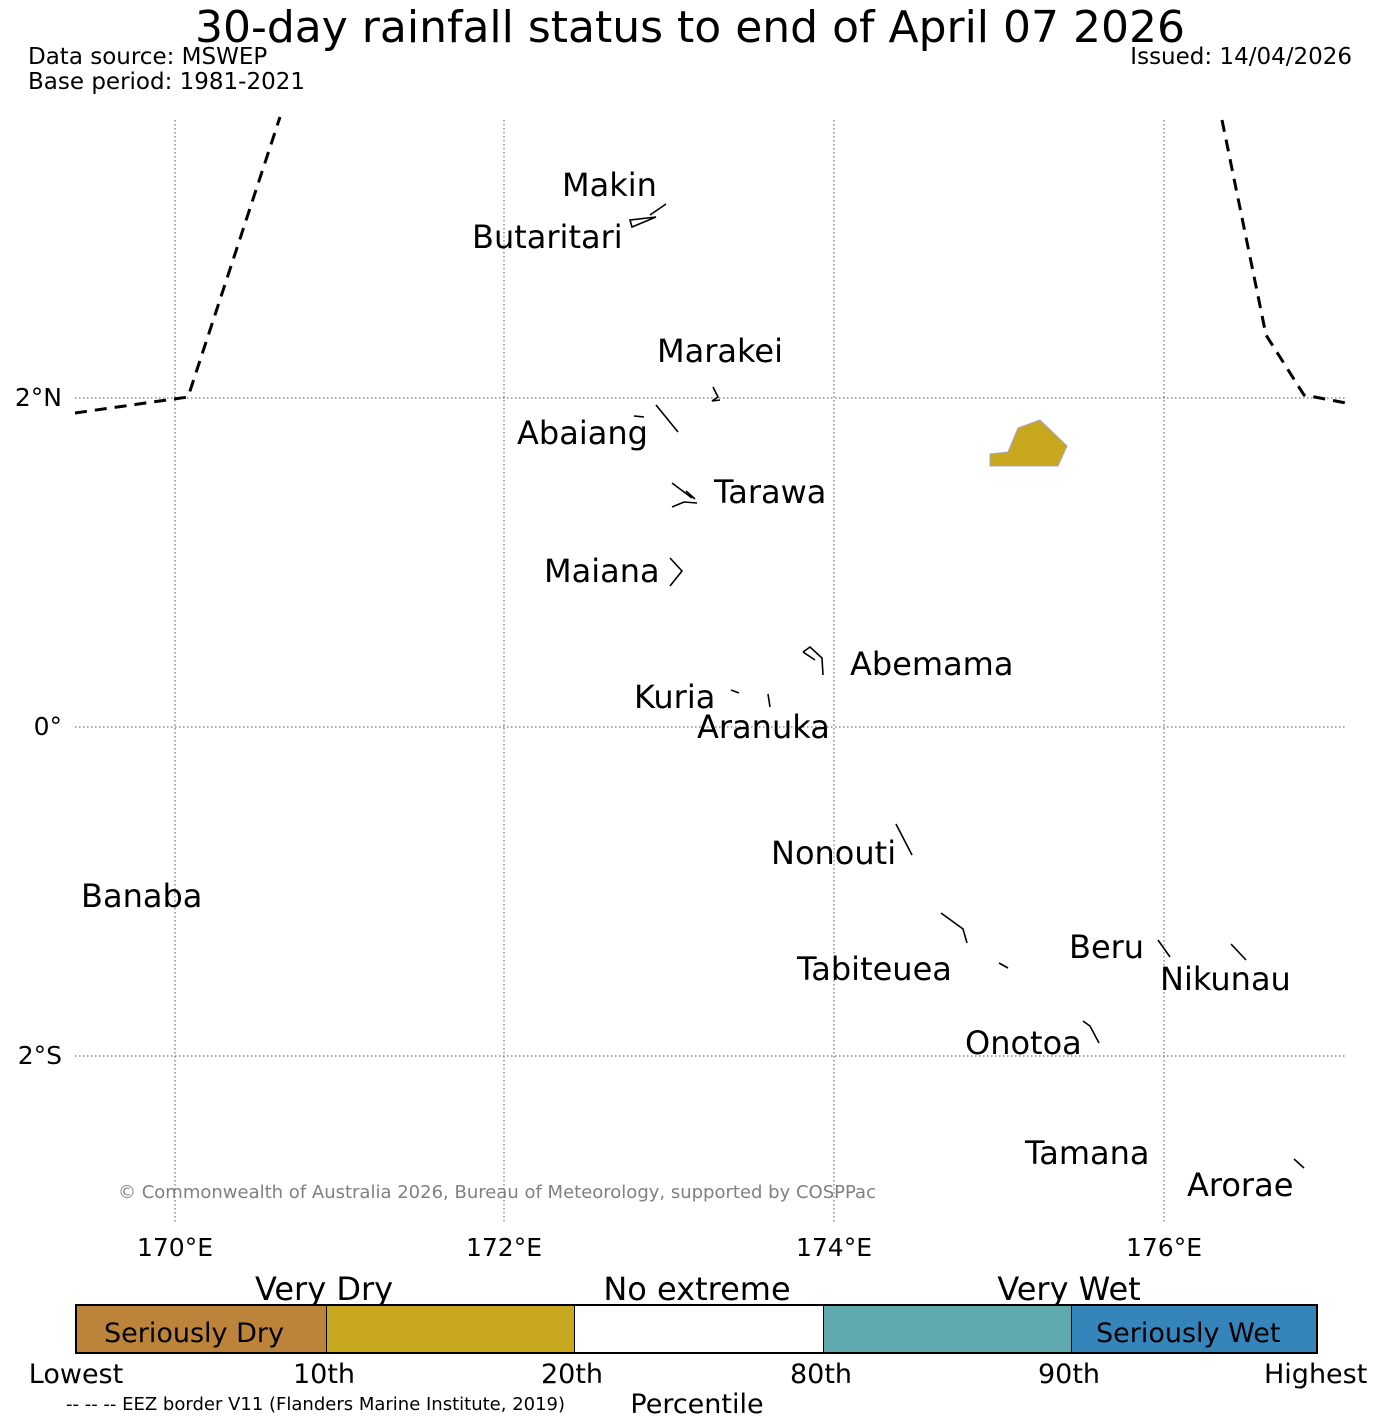  What do you see at coordinates (1069, 1289) in the screenshot?
I see `legend-category-very-wet: Very Wet` at bounding box center [1069, 1289].